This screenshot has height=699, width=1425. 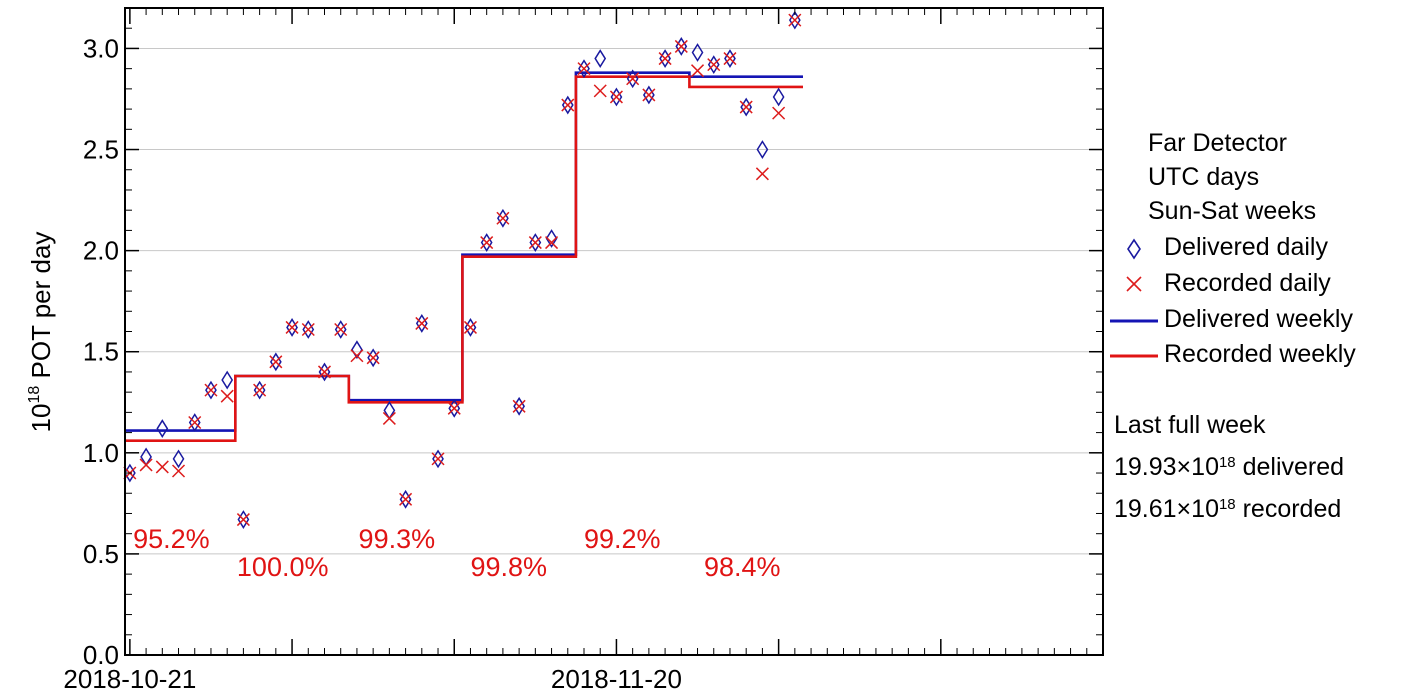 I want to click on x-tick-label: 2018-11-20, so click(x=616, y=679).